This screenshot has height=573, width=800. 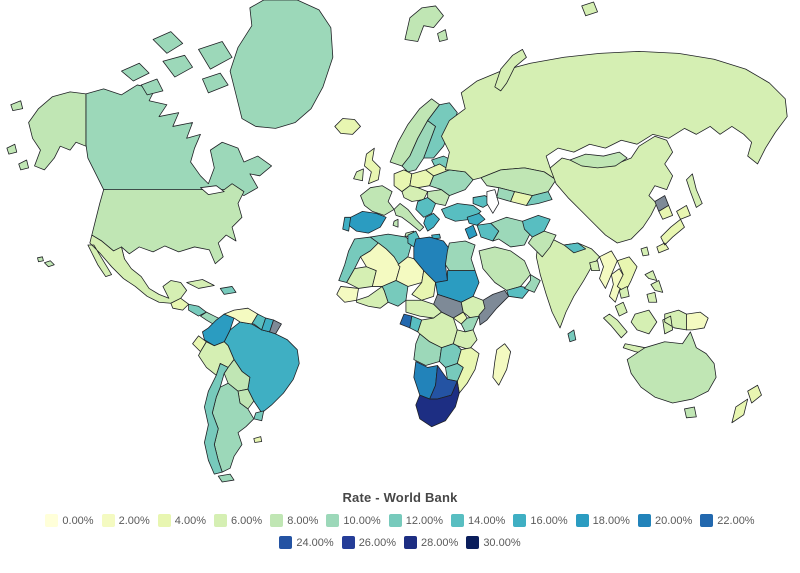 I want to click on country-greece, so click(x=432, y=226).